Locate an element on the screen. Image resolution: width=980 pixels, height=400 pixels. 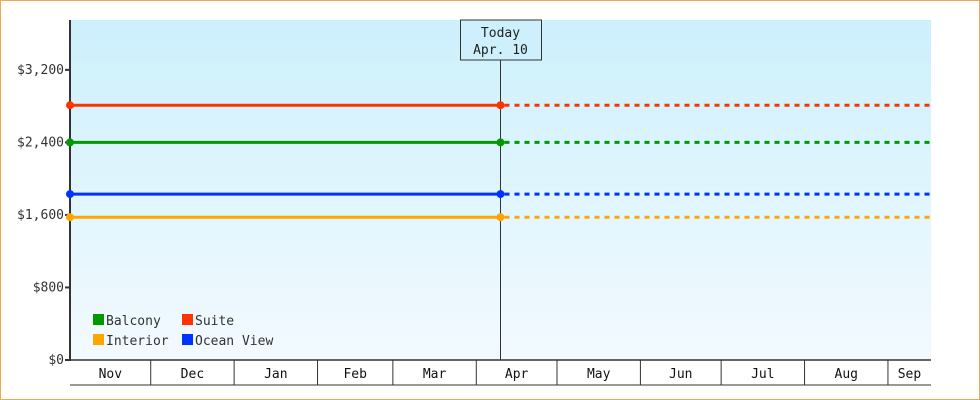
y-tick-label: $2,400 is located at coordinates (40, 142).